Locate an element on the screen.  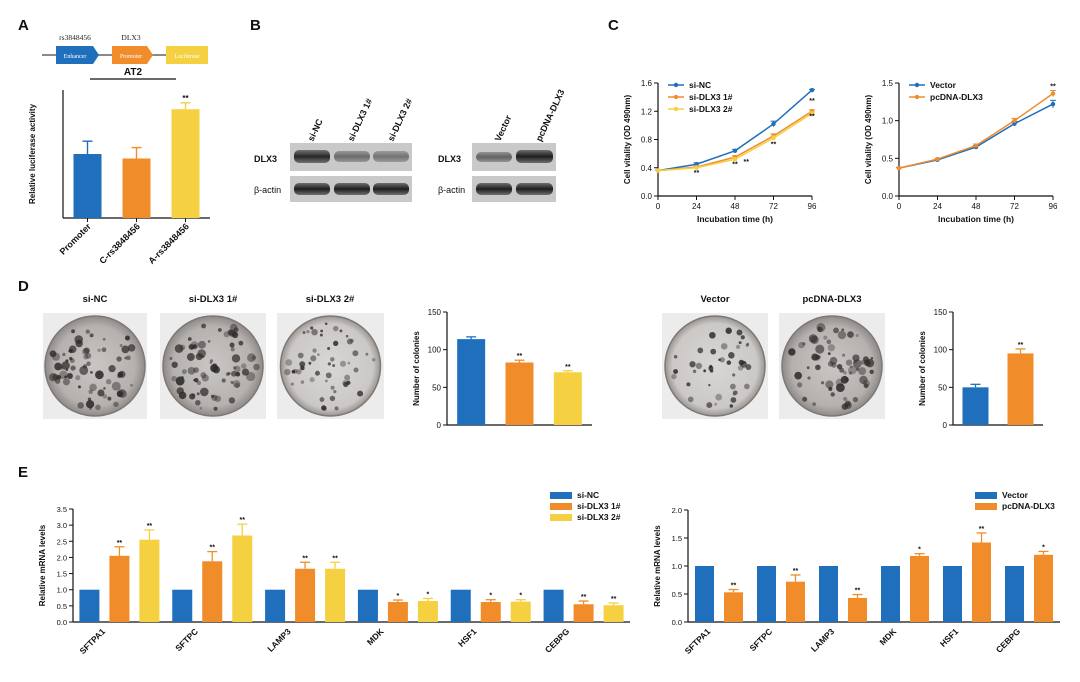
western-blot-knockdown: si-NC si-DLX3 1# si-DLX3 2# DLX3 β-actin is located at coordinates (334, 149).